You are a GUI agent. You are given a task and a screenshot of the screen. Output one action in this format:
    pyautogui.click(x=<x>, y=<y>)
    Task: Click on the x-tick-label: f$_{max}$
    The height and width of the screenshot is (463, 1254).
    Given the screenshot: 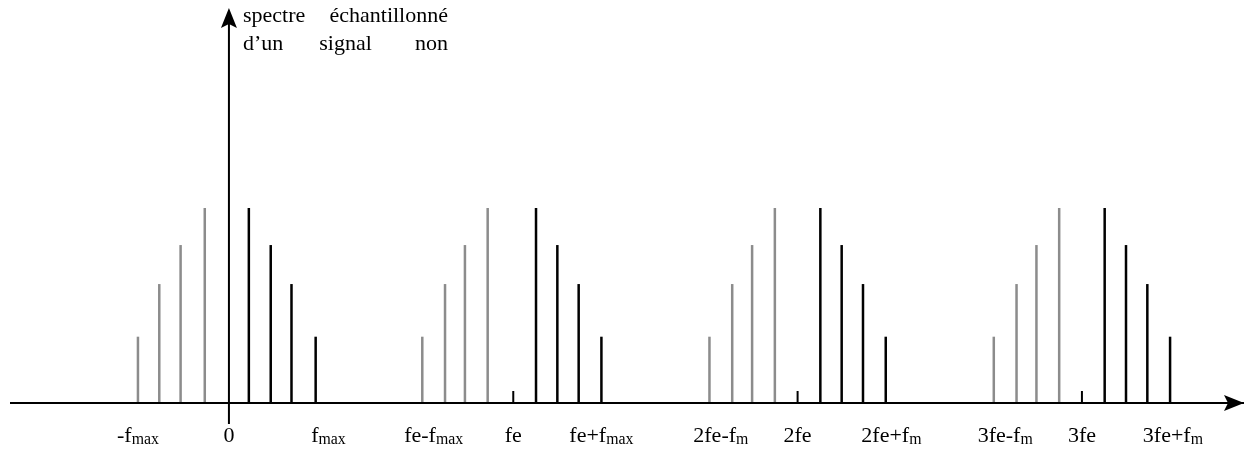 What is the action you would take?
    pyautogui.click(x=328, y=434)
    